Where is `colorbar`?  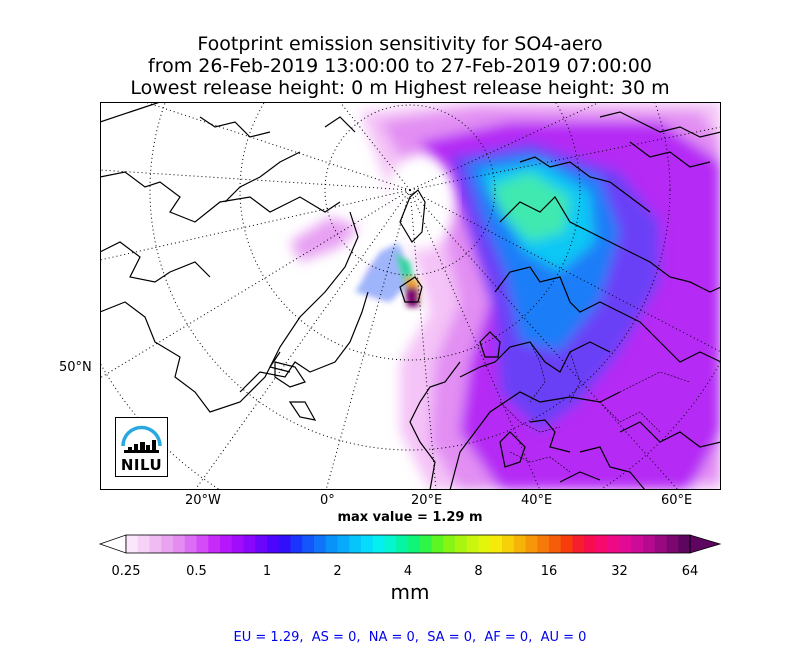 colorbar is located at coordinates (410, 544).